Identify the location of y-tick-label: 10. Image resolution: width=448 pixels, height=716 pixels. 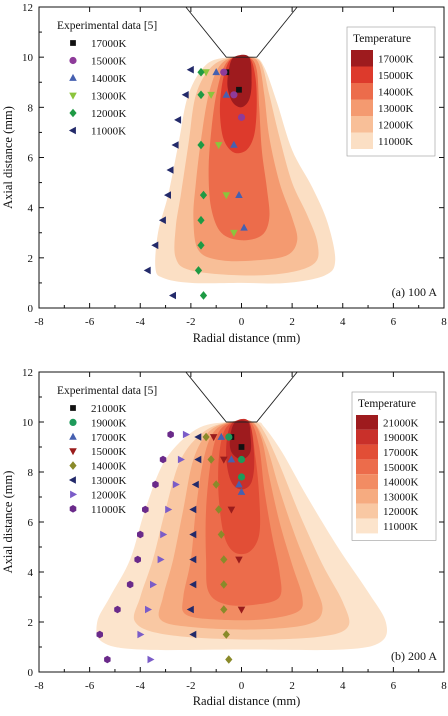
(28, 58).